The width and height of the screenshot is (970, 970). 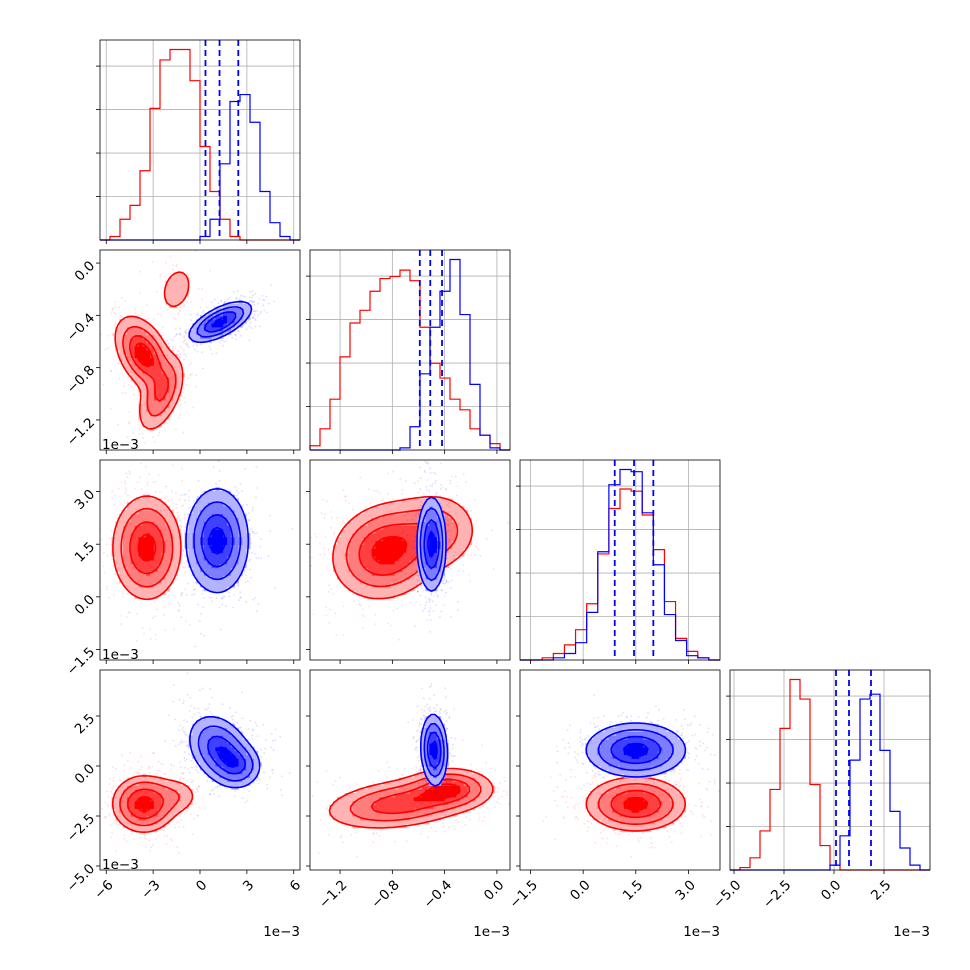 I want to click on contour-level, so click(x=147, y=547).